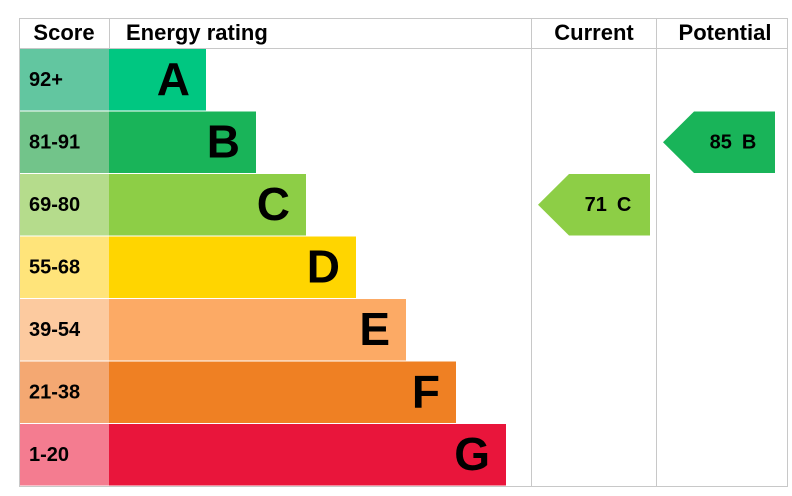 This screenshot has width=792, height=496. What do you see at coordinates (54, 393) in the screenshot?
I see `score-range: 21-38` at bounding box center [54, 393].